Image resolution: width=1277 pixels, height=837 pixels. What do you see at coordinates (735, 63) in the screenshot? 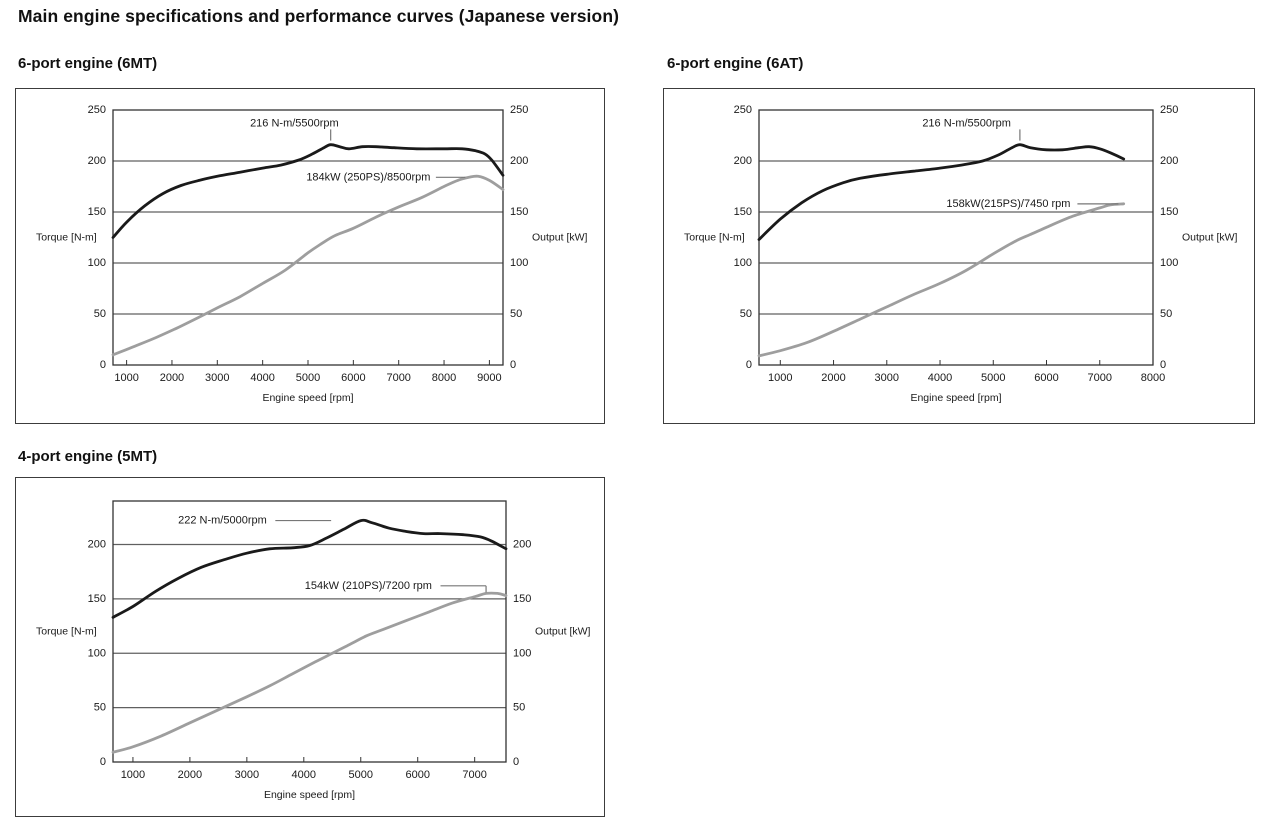
I see `chart-title-6at: 6-port engine (6AT)` at bounding box center [735, 63].